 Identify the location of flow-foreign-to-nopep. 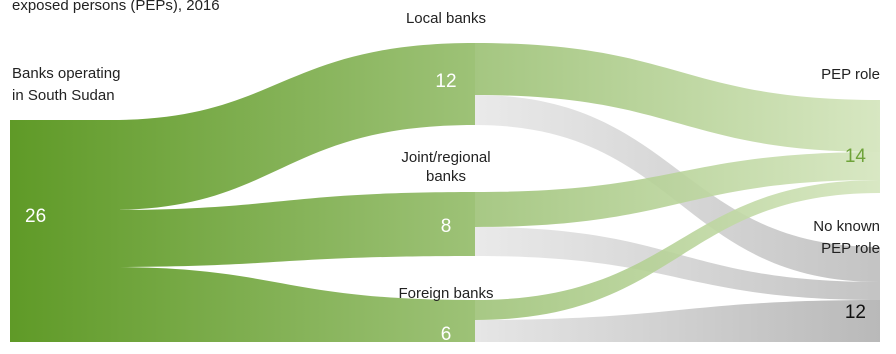
(677, 321).